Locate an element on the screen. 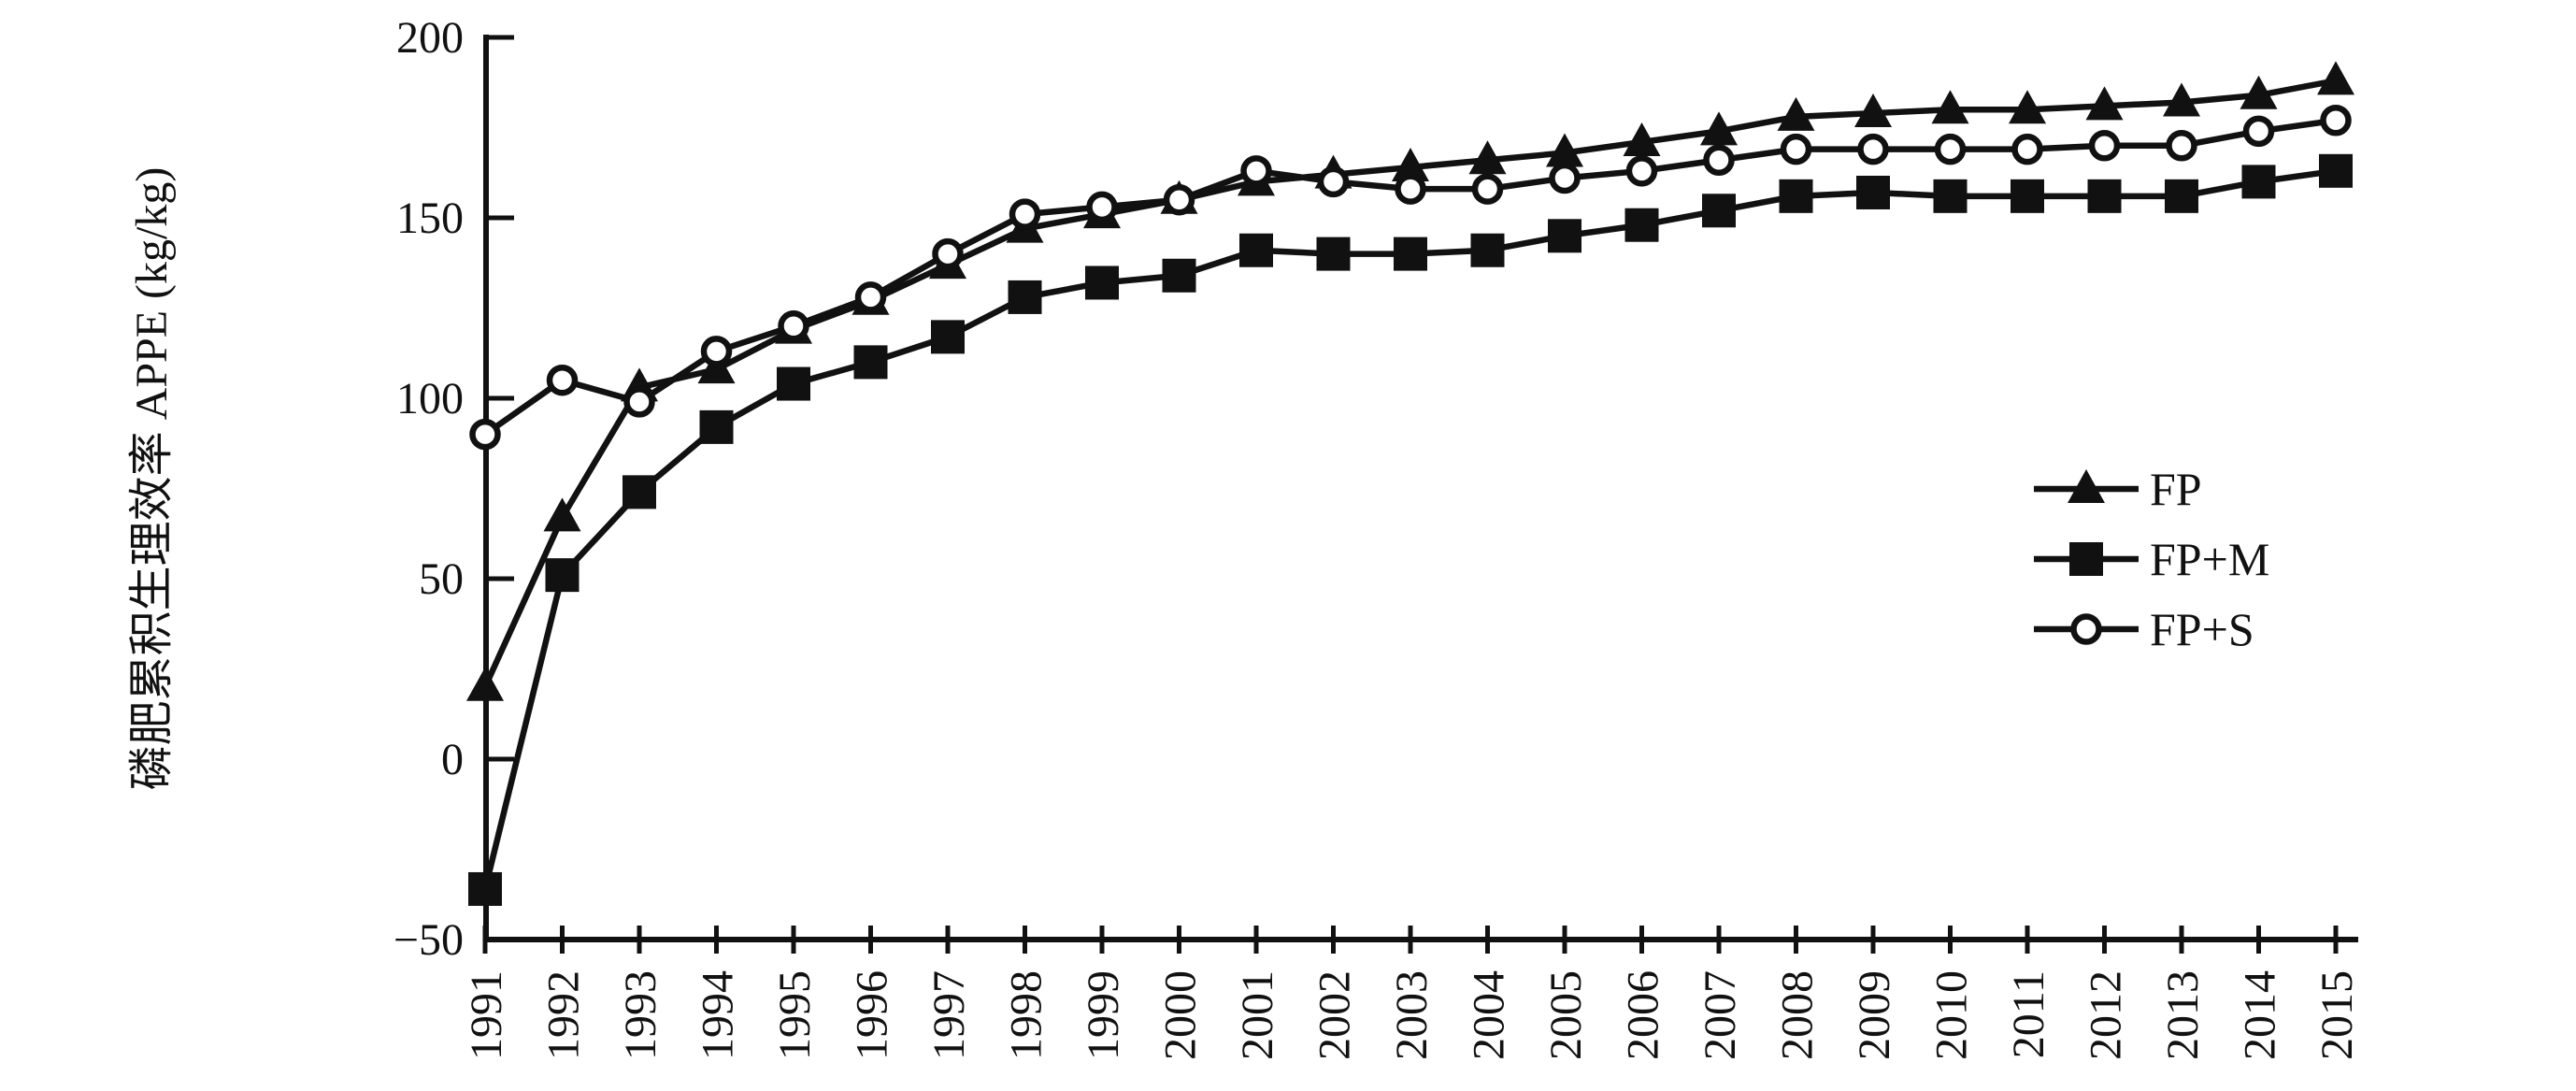 Image resolution: width=2576 pixels, height=1091 pixels. marker-FP+M-2013 is located at coordinates (2181, 196).